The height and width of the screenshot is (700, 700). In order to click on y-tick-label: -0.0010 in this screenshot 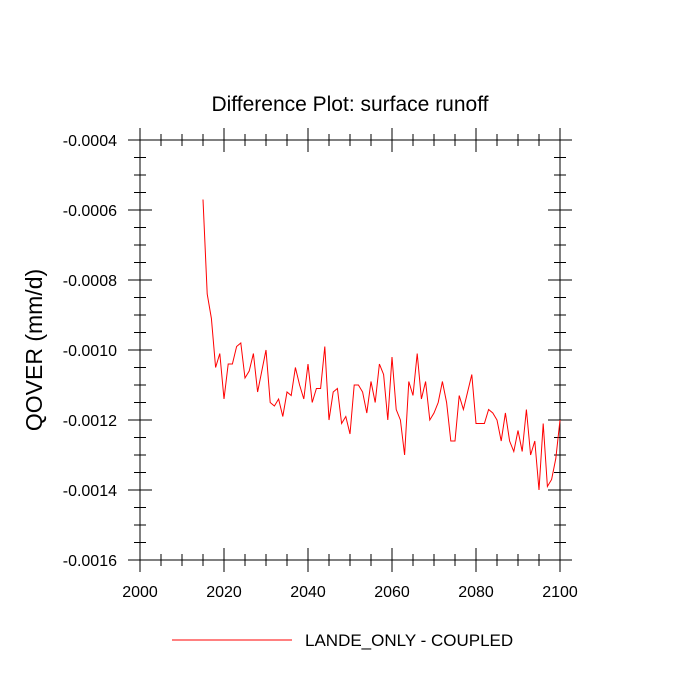, I will do `click(90, 351)`.